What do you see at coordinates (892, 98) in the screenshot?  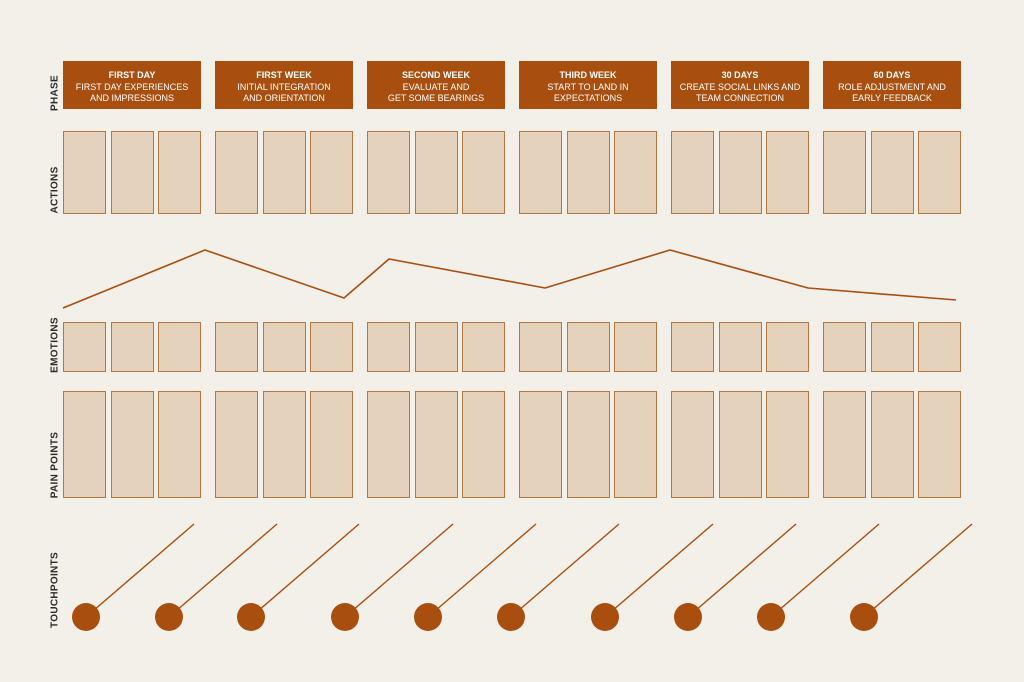 I see `phase-description: EARLY FEEDBACK` at bounding box center [892, 98].